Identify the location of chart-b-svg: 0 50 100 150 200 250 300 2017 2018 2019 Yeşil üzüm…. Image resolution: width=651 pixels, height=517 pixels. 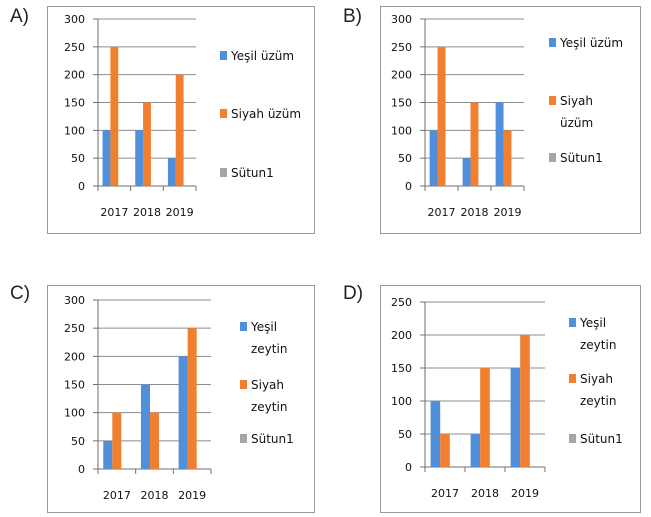
(507, 116).